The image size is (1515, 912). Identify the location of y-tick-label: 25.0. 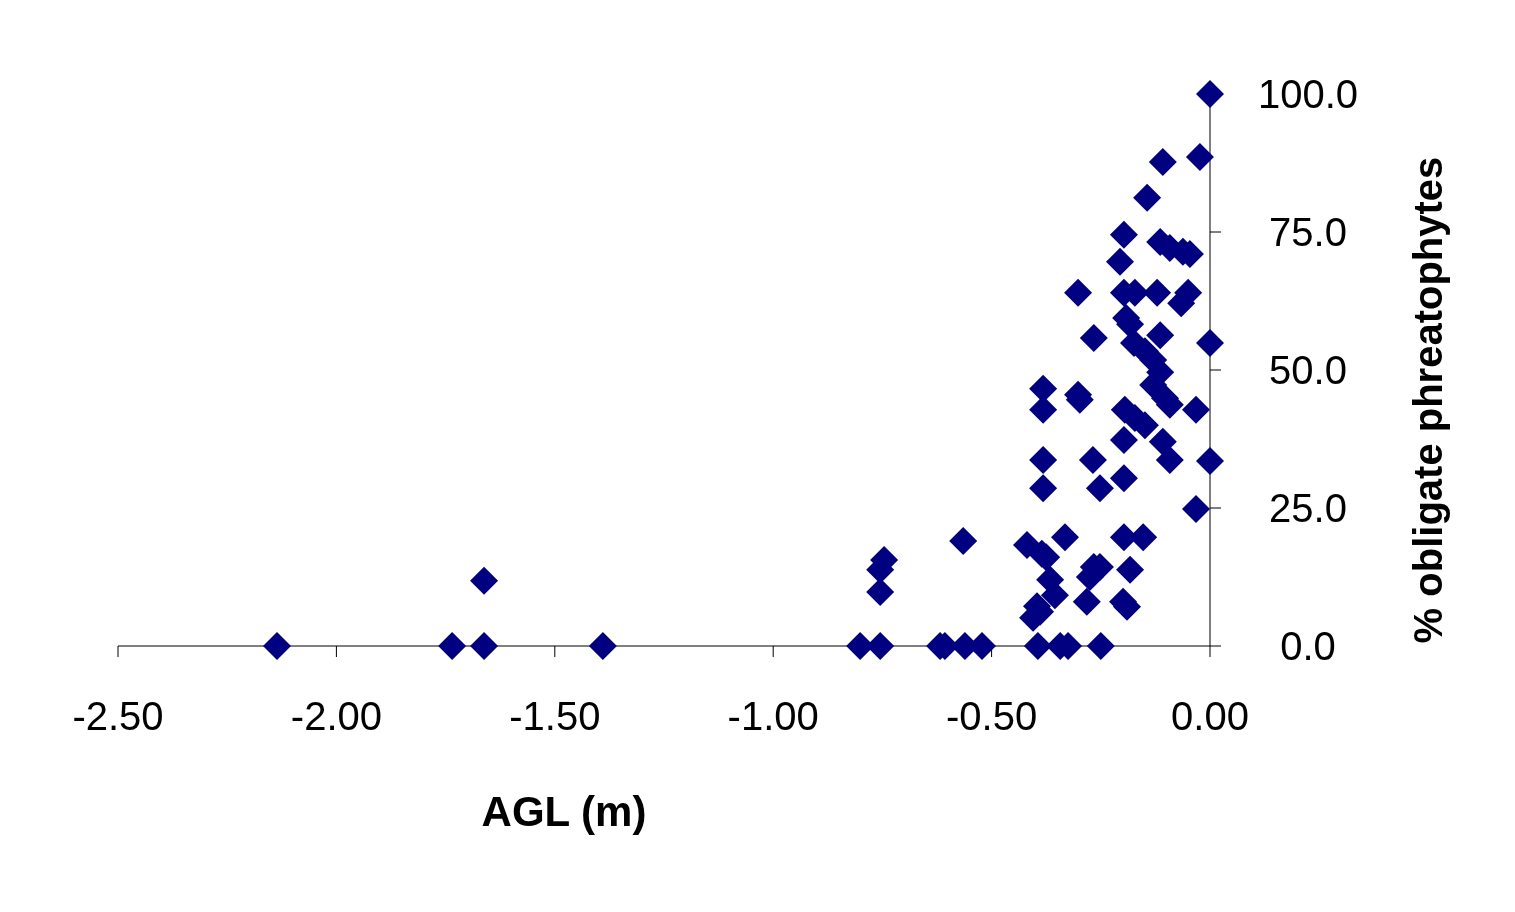
(1308, 508).